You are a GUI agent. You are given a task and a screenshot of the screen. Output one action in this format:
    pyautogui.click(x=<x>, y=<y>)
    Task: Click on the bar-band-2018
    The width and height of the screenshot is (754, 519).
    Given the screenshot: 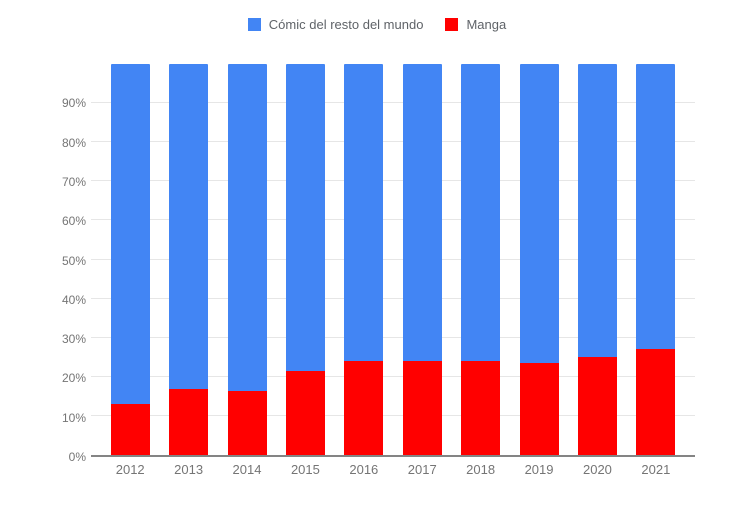 What is the action you would take?
    pyautogui.click(x=480, y=259)
    